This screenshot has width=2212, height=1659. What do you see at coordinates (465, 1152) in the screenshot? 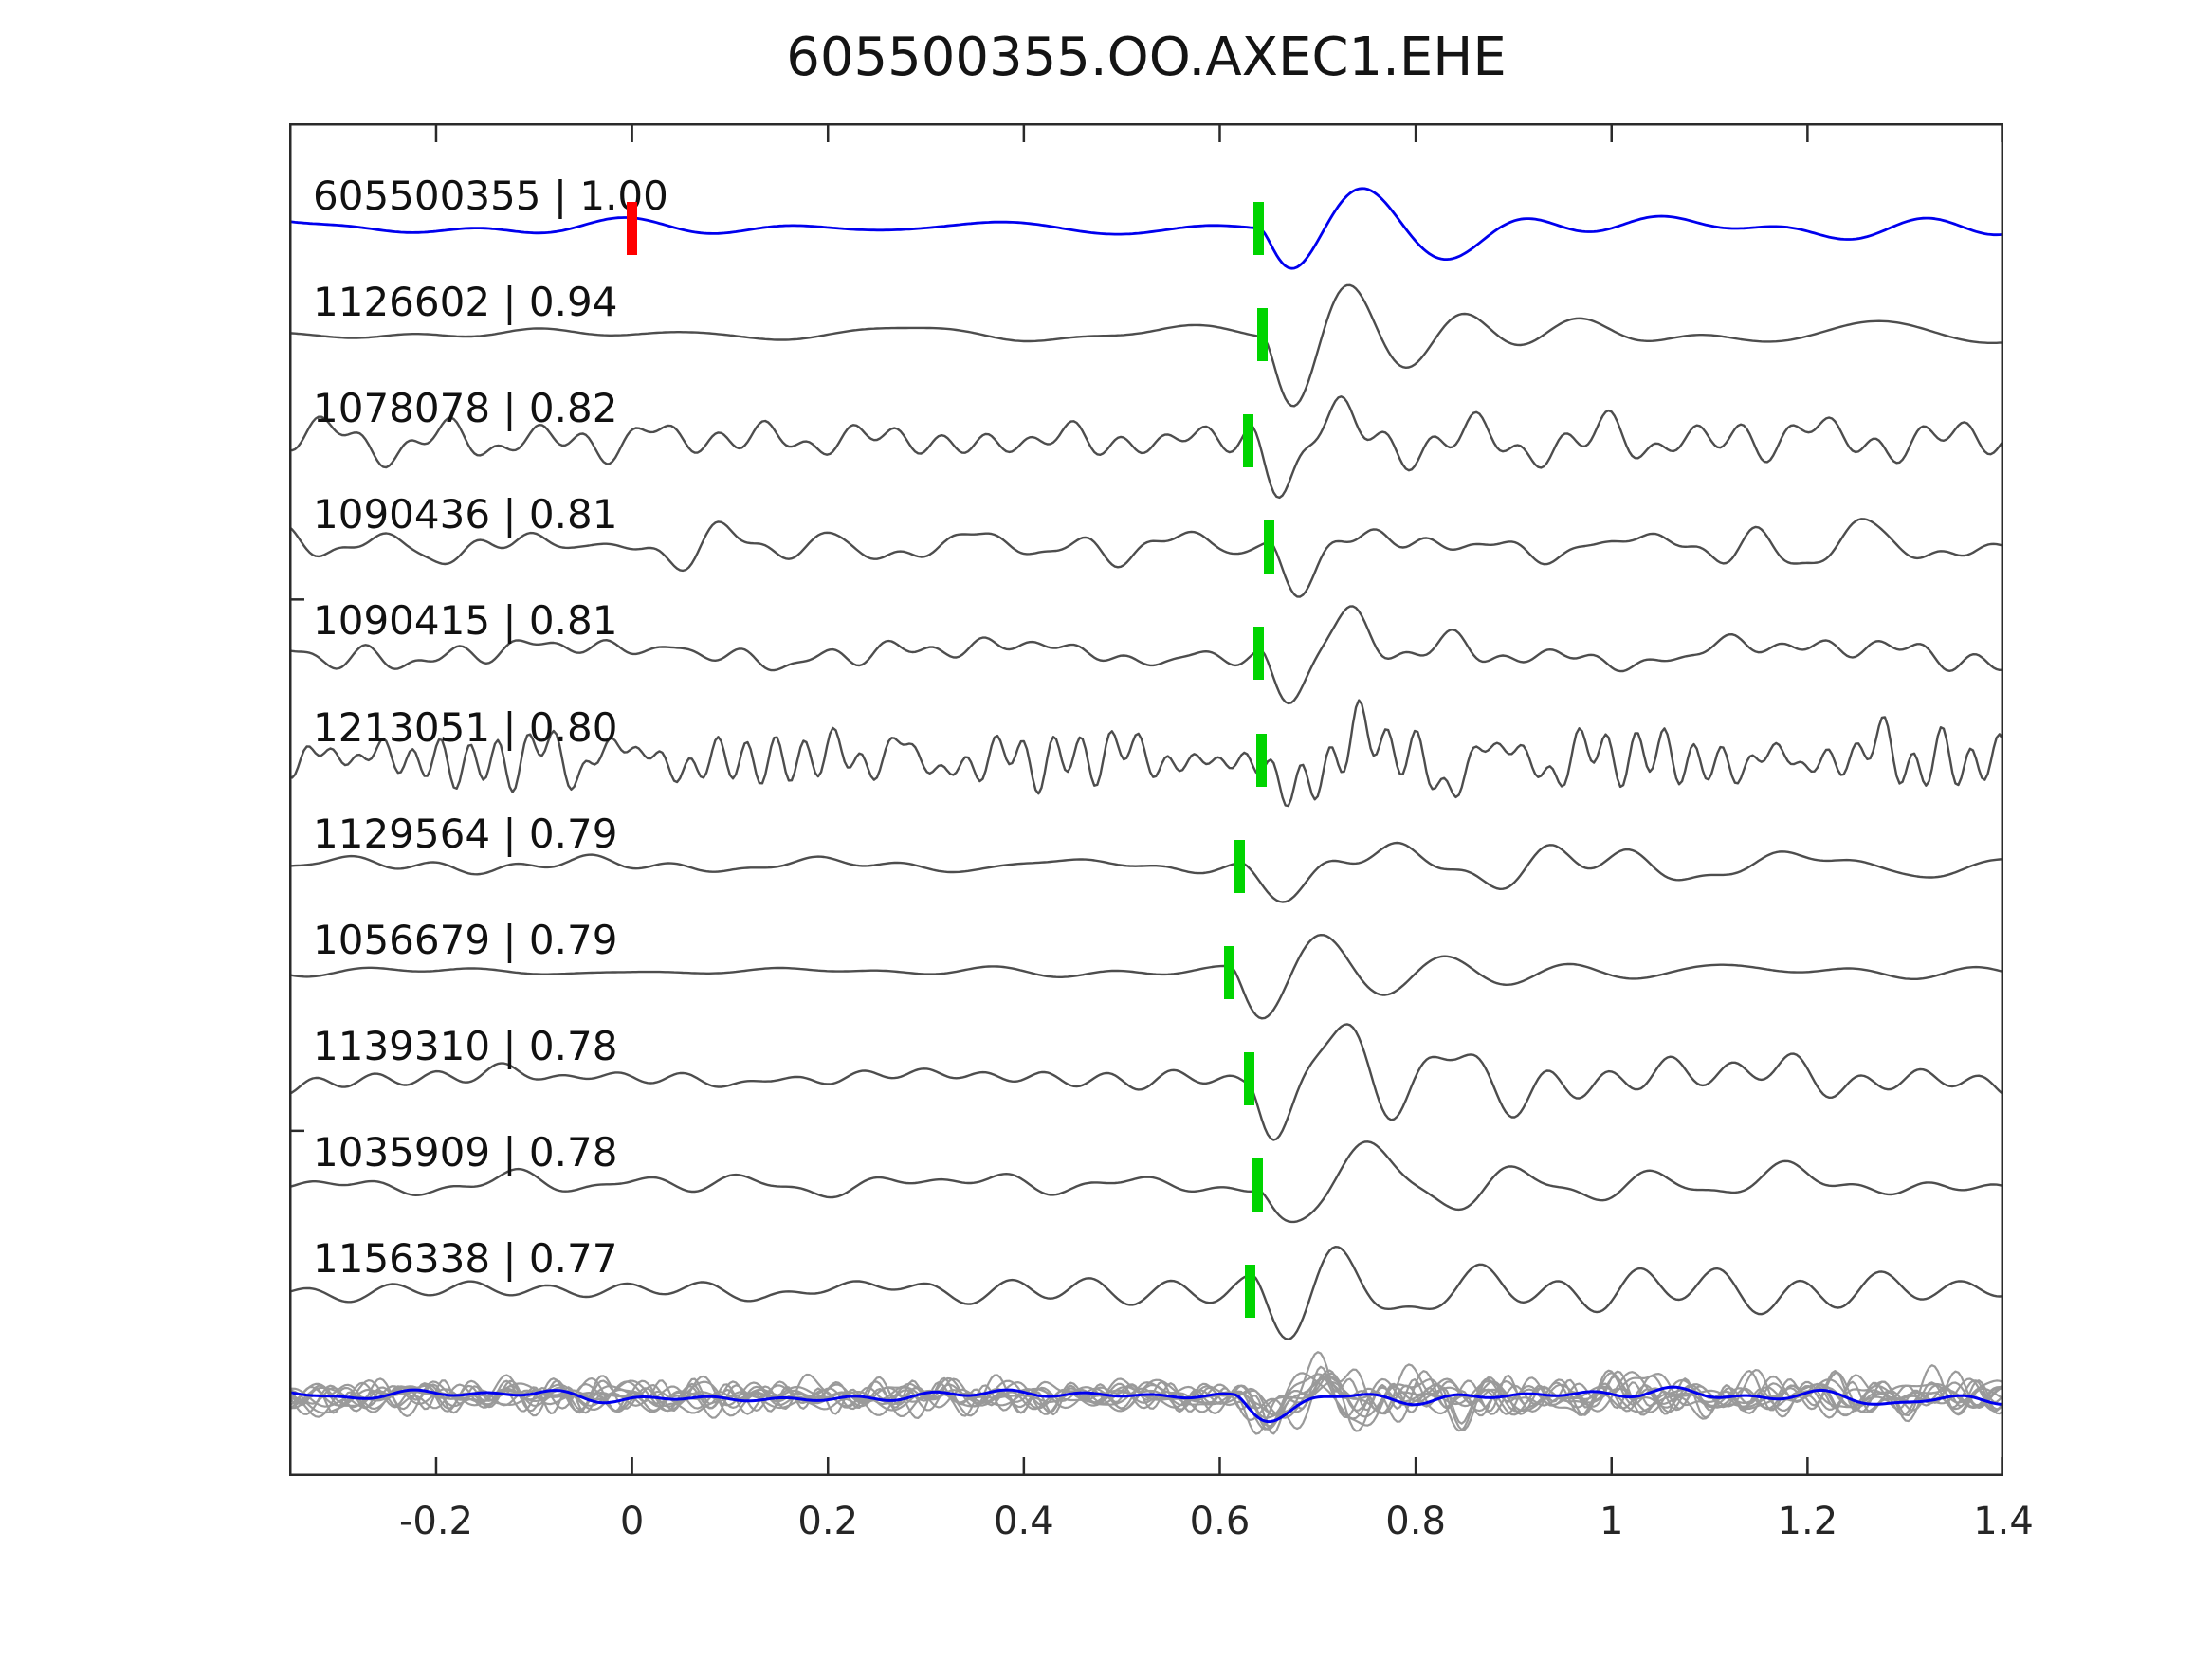
I see `trace-label: 1035909 | 0.78` at bounding box center [465, 1152].